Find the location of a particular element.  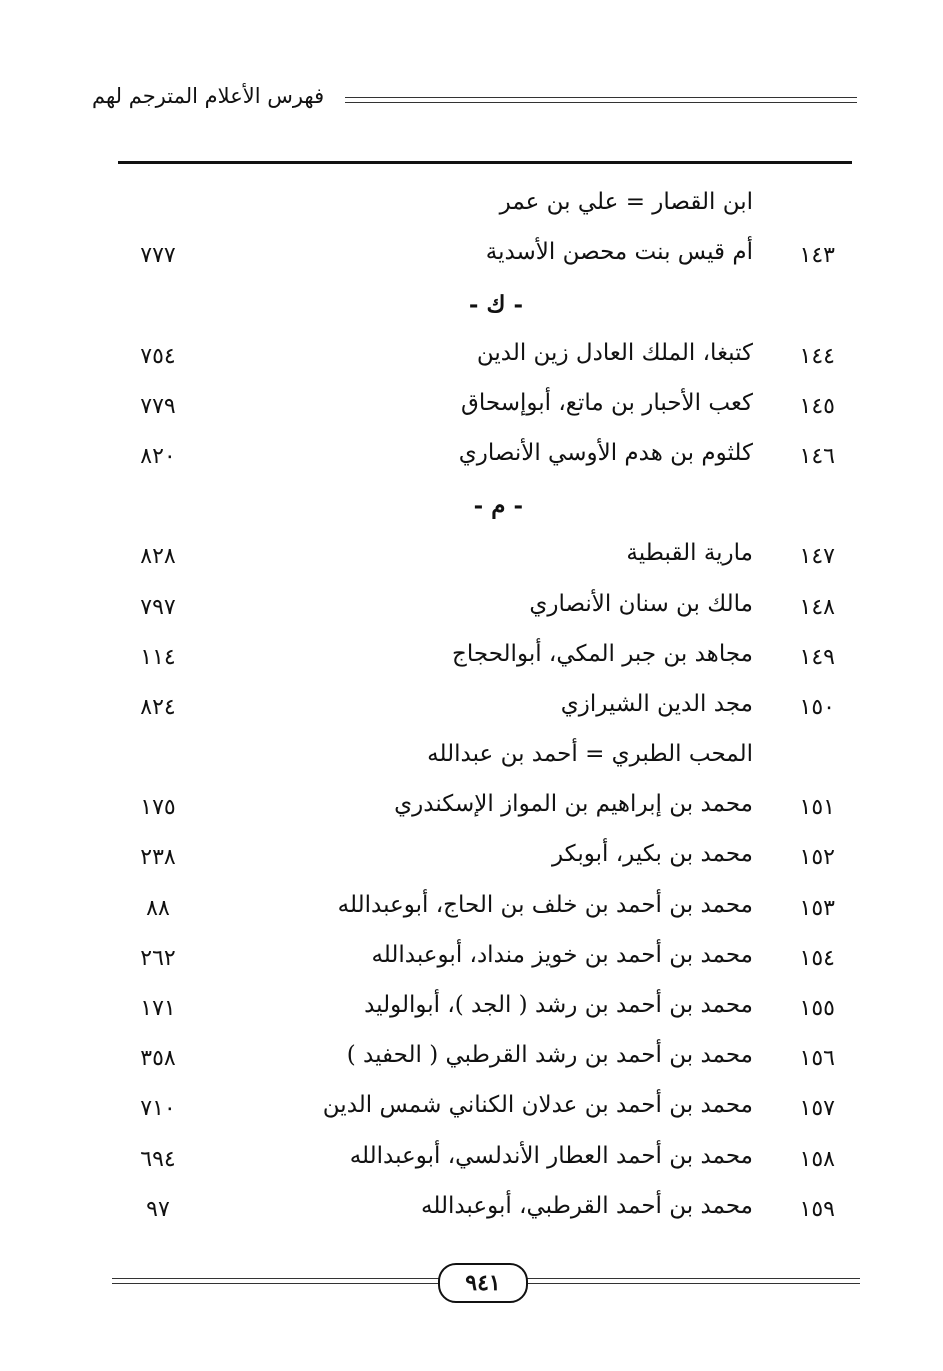

entry-name: أم قيس بنت محصن الأسدية is located at coordinates (619, 252).